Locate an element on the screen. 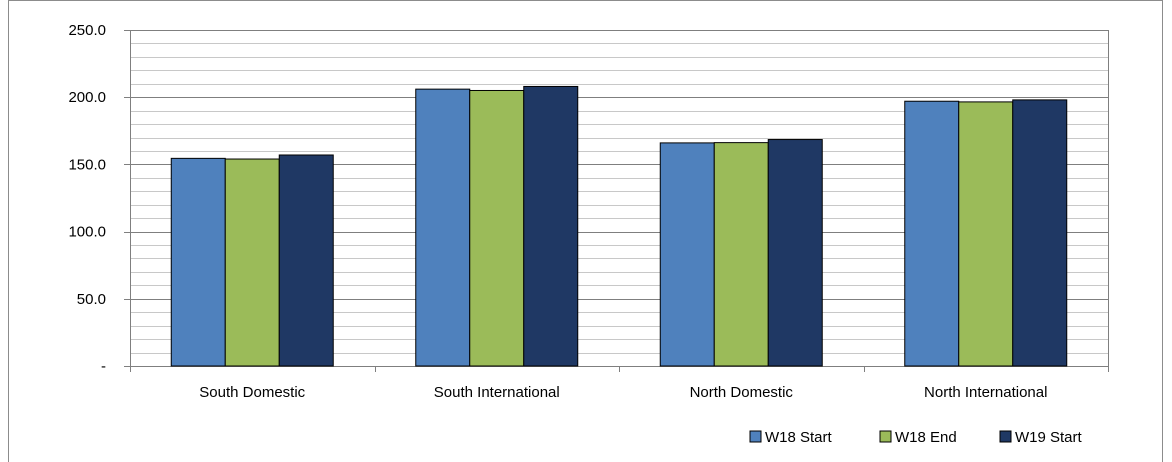  legend-label: W18 End is located at coordinates (926, 437).